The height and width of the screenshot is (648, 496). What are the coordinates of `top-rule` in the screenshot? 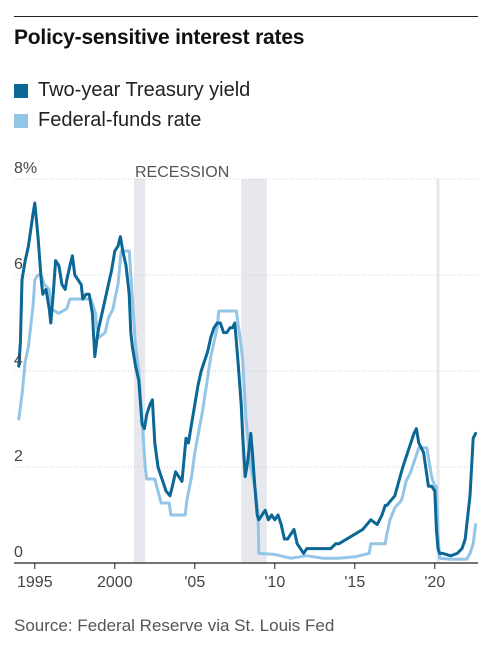 It's located at (246, 16).